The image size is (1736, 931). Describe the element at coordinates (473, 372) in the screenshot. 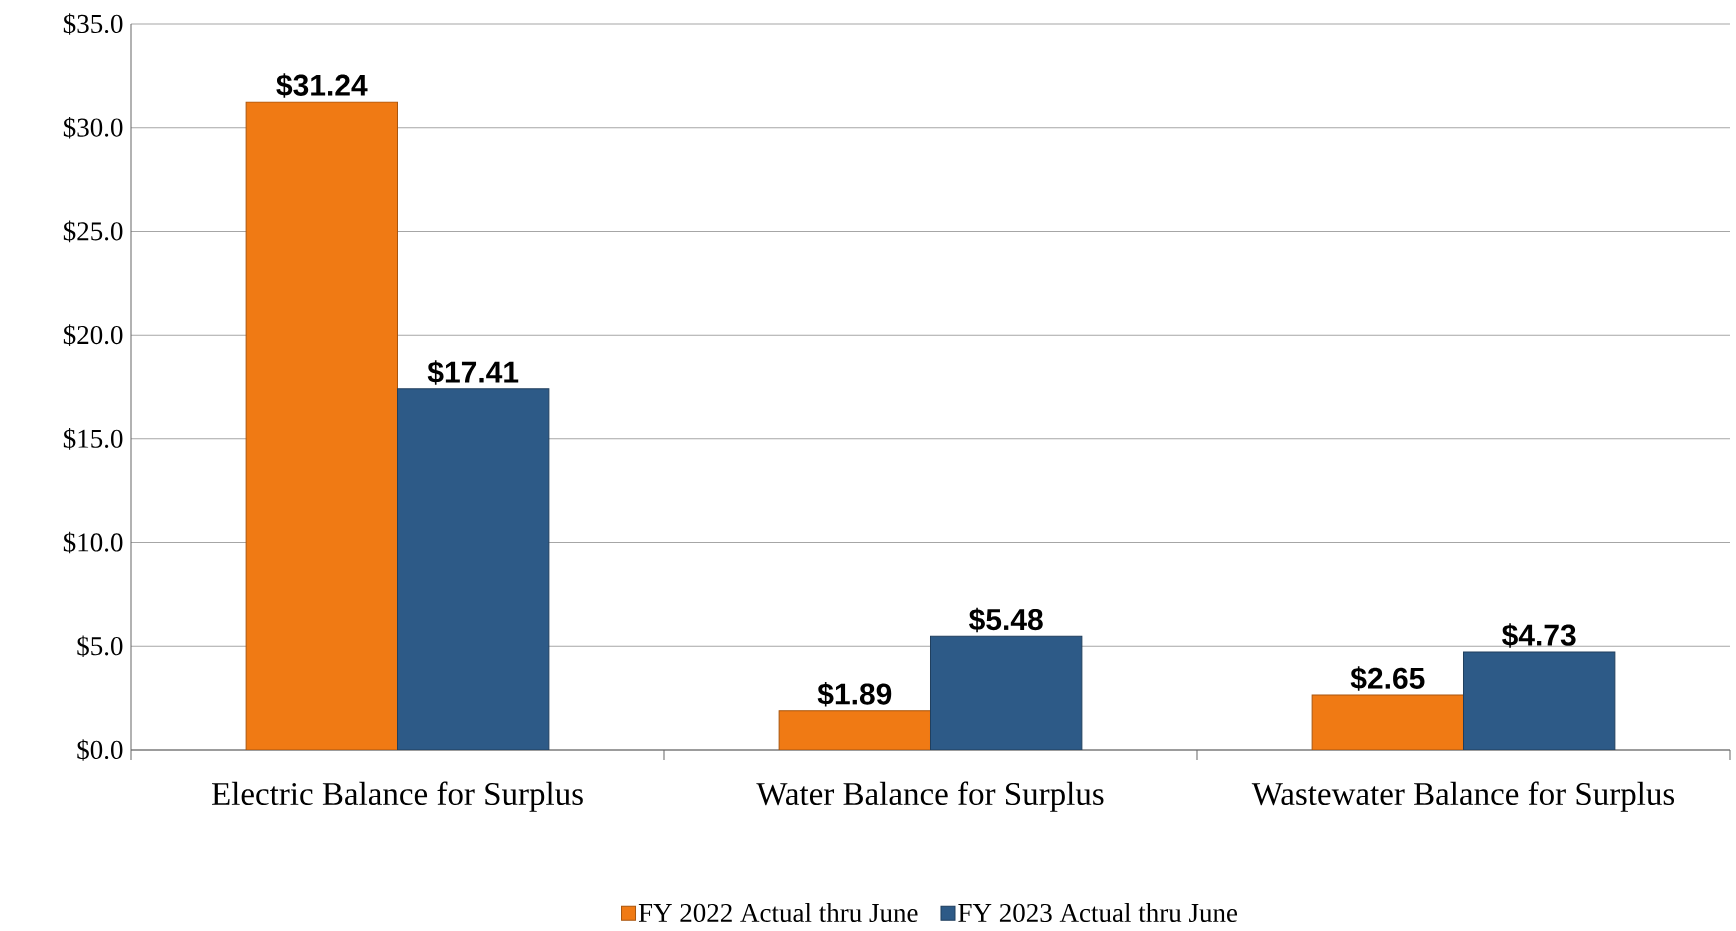

I see `data-label: $17.41` at that location.